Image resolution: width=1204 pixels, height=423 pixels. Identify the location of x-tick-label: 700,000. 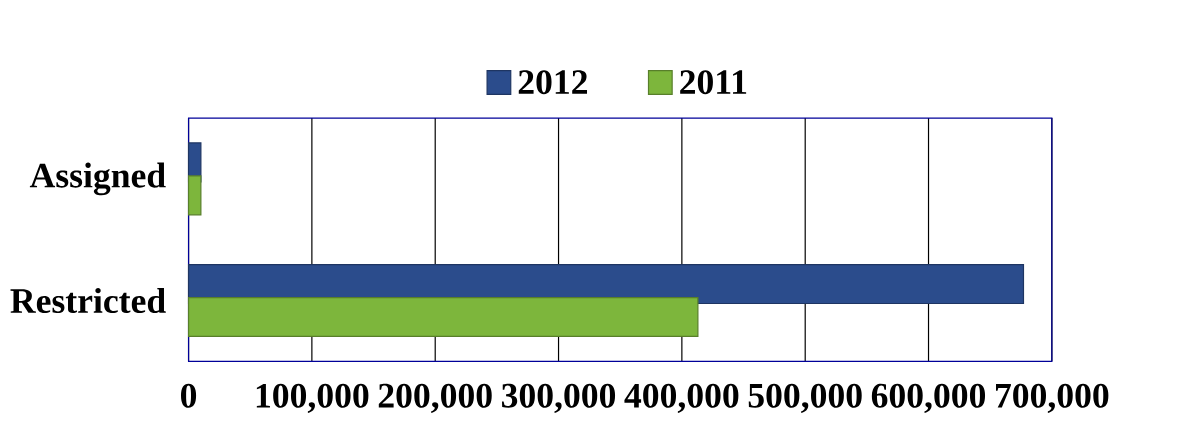
(1052, 398).